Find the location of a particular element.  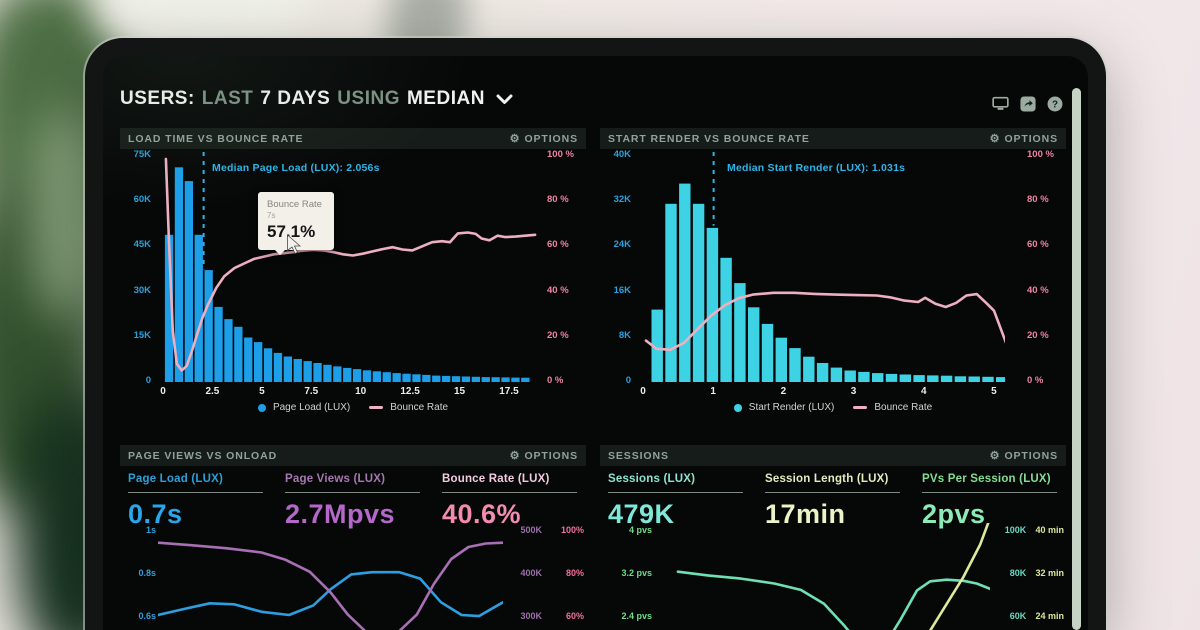

chevron-down-icon is located at coordinates (504, 99).